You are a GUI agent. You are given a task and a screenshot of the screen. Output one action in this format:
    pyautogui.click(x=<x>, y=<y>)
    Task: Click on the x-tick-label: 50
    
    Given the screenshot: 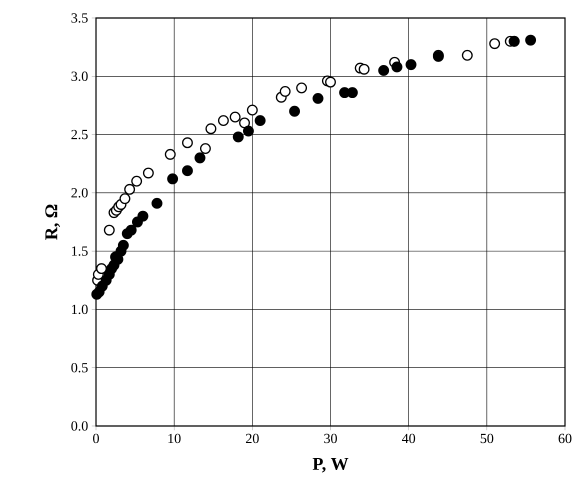 What is the action you would take?
    pyautogui.click(x=487, y=439)
    